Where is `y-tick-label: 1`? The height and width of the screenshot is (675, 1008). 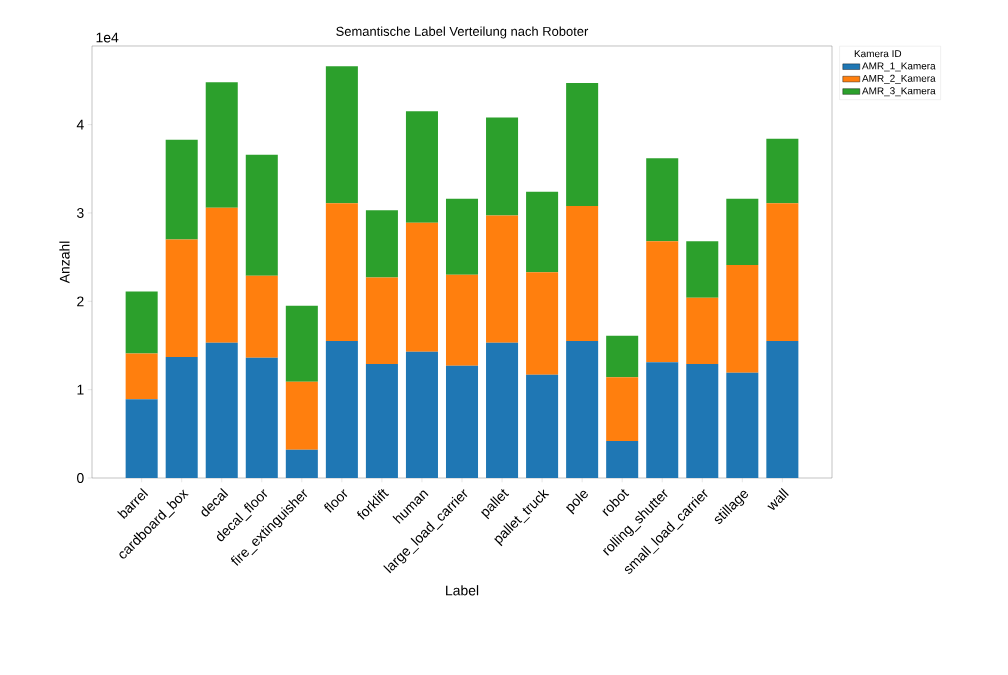 y-tick-label: 1 is located at coordinates (80, 389).